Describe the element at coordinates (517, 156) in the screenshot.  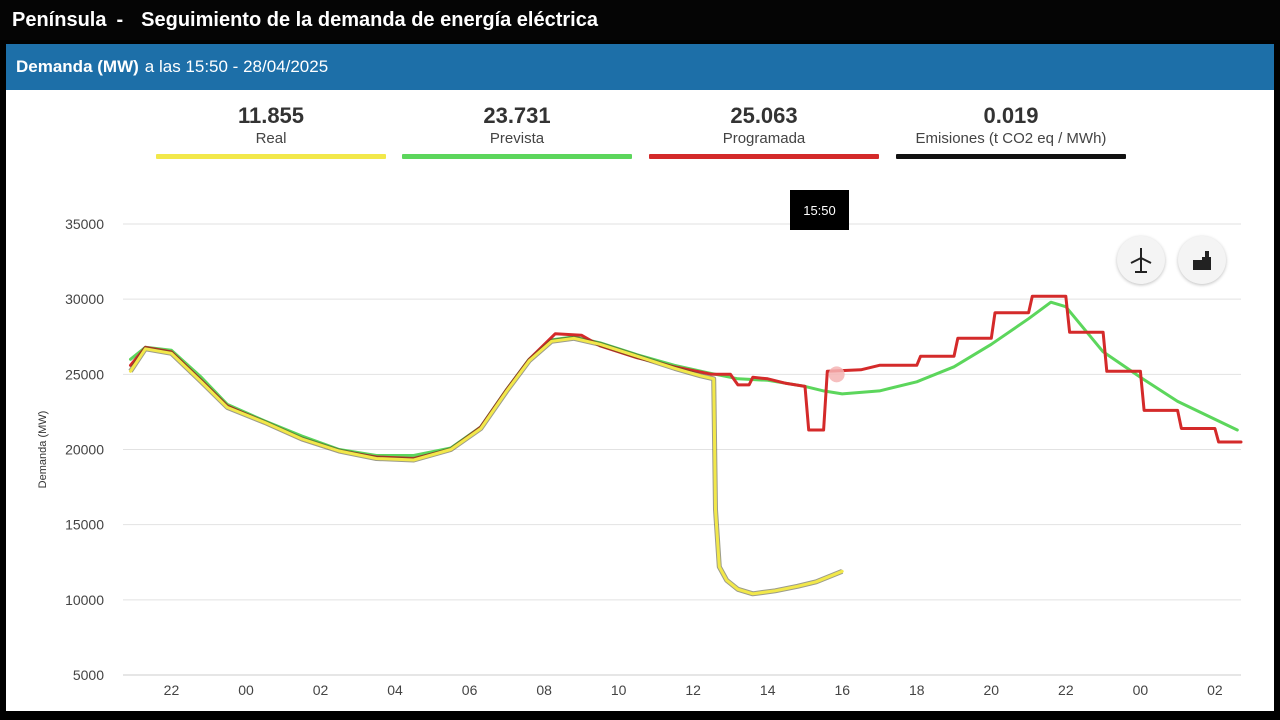
I see `kpi-prevista-legend-line` at that location.